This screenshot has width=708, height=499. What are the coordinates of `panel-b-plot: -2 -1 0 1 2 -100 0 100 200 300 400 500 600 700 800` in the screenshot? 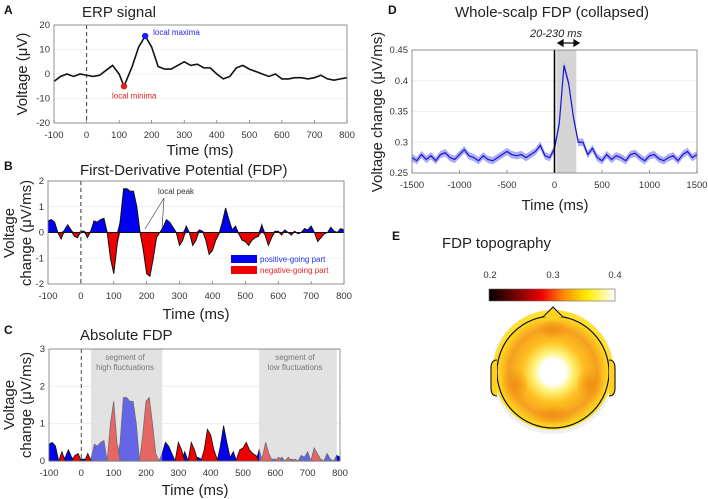 It's located at (194, 239).